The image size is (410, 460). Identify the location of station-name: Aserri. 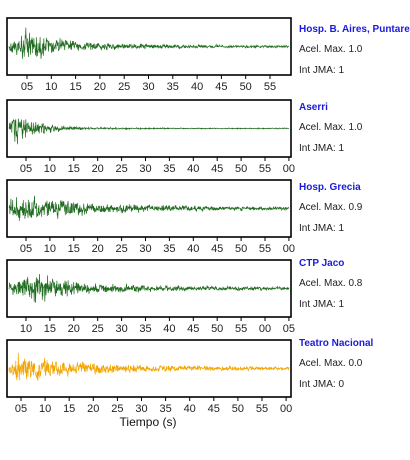
(313, 107).